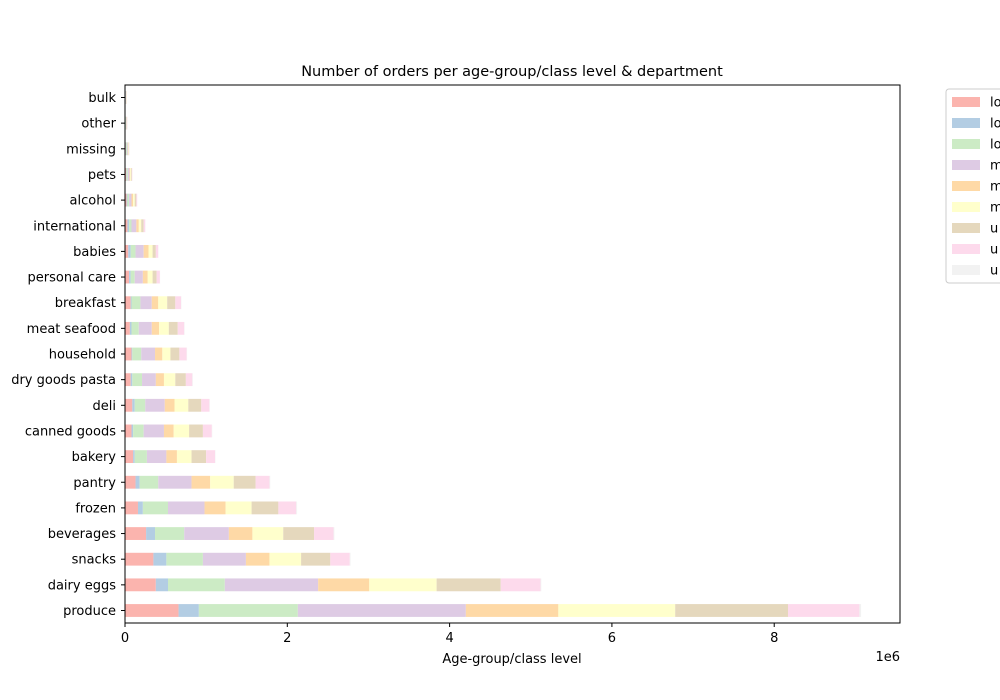 The height and width of the screenshot is (700, 1000). I want to click on y-tick-label: canned goods, so click(70, 431).